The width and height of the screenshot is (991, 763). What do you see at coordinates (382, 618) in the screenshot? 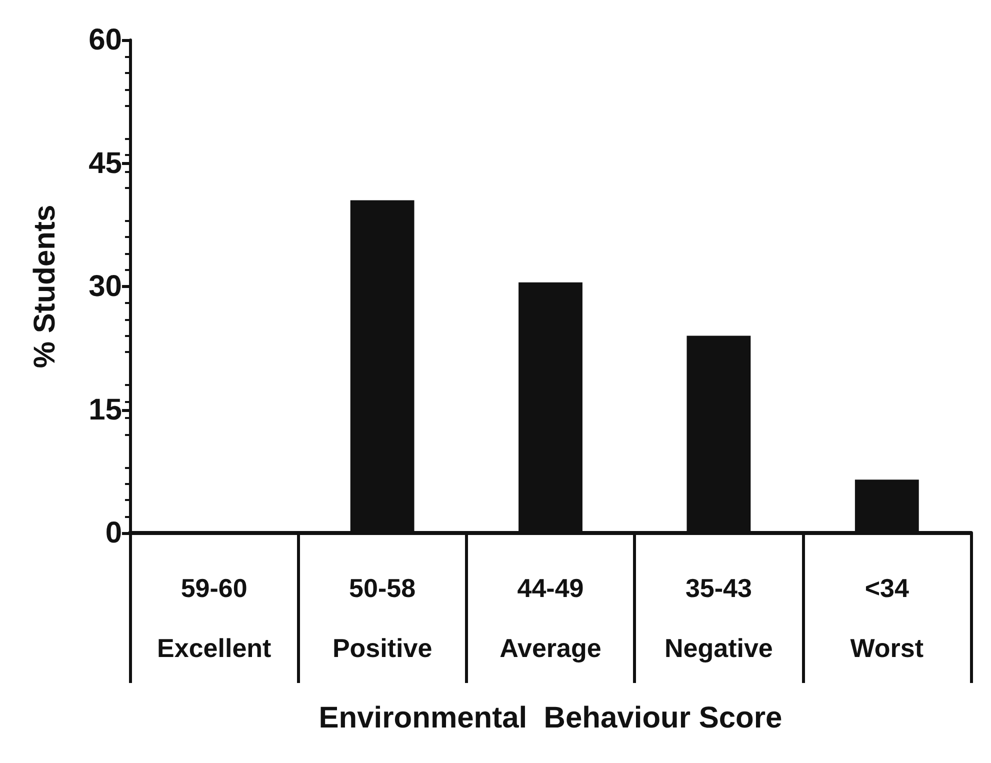
I see `x-tick-label: 50-58 Positive` at bounding box center [382, 618].